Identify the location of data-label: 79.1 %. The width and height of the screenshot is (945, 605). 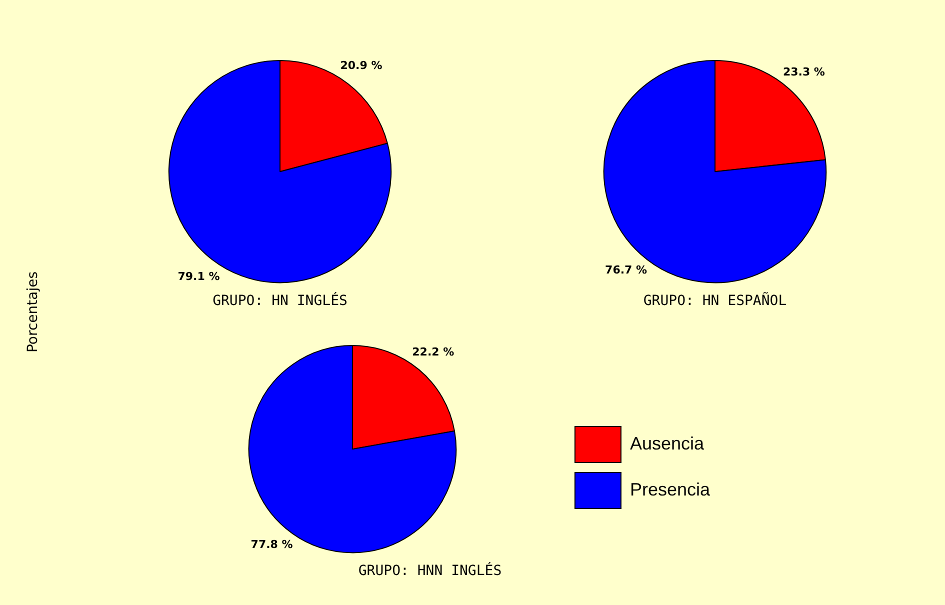
(199, 276).